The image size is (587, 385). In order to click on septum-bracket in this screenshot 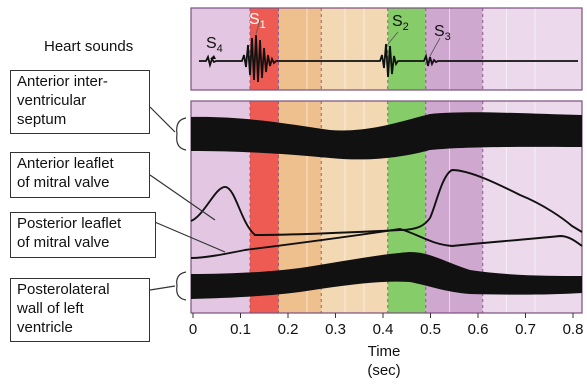, I will do `click(181, 134)`.